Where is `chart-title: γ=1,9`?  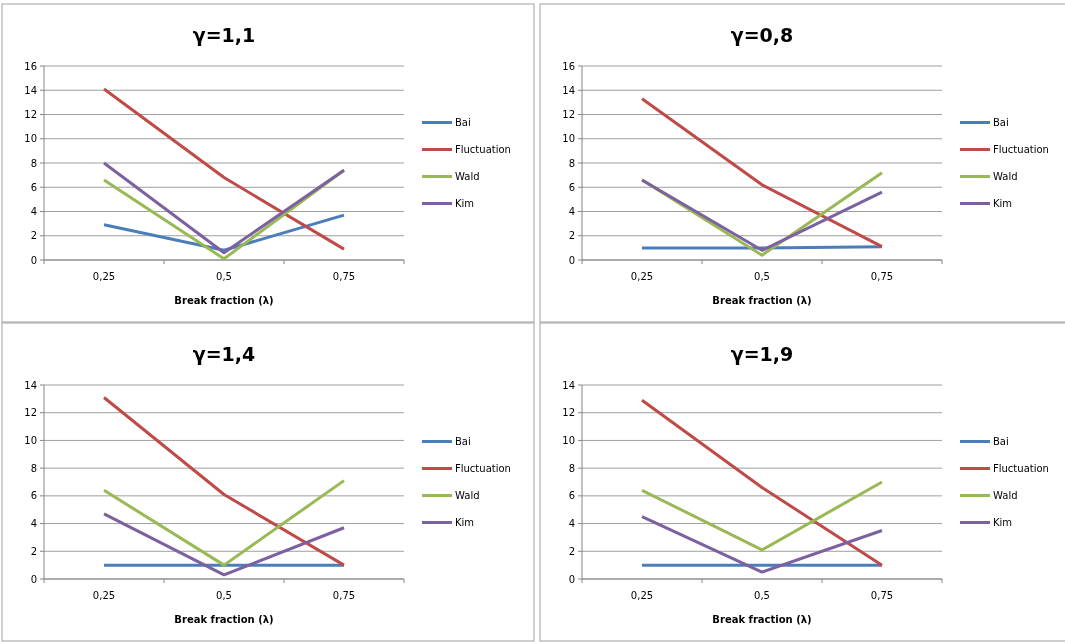
chart-title: γ=1,9 is located at coordinates (762, 354).